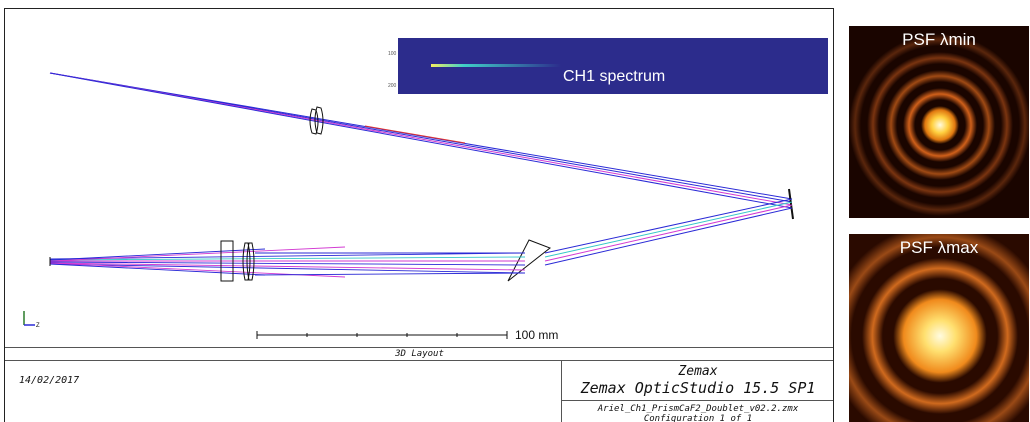 The width and height of the screenshot is (1030, 422). What do you see at coordinates (382, 335) in the screenshot?
I see `scale-bar` at bounding box center [382, 335].